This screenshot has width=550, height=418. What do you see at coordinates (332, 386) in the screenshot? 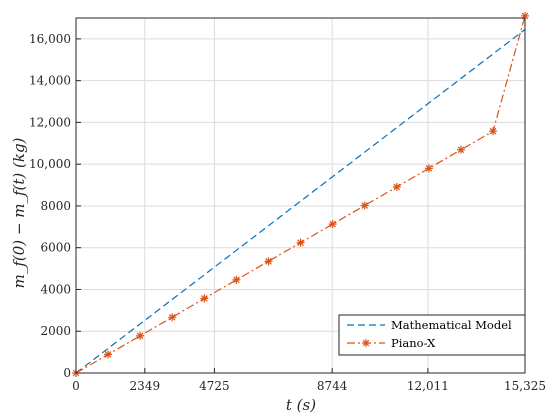
I see `x-tick-label: 8744` at bounding box center [332, 386].